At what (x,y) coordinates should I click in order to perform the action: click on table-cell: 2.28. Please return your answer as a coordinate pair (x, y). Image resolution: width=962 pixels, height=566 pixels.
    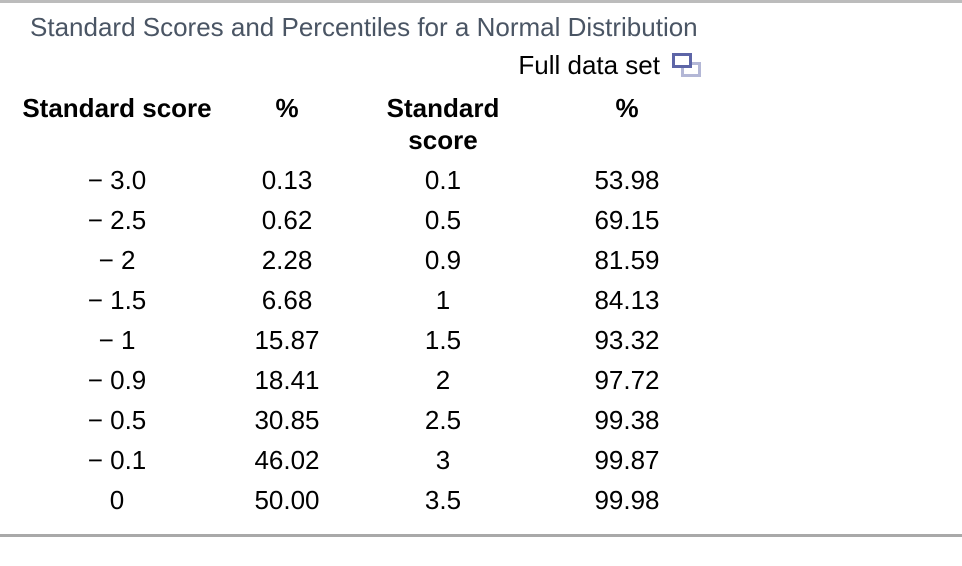
    Looking at the image, I should click on (287, 259).